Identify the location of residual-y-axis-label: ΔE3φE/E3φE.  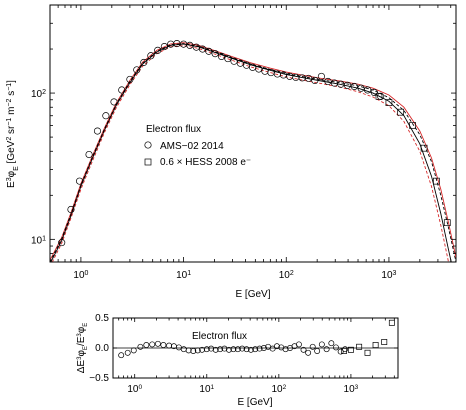
(82, 348).